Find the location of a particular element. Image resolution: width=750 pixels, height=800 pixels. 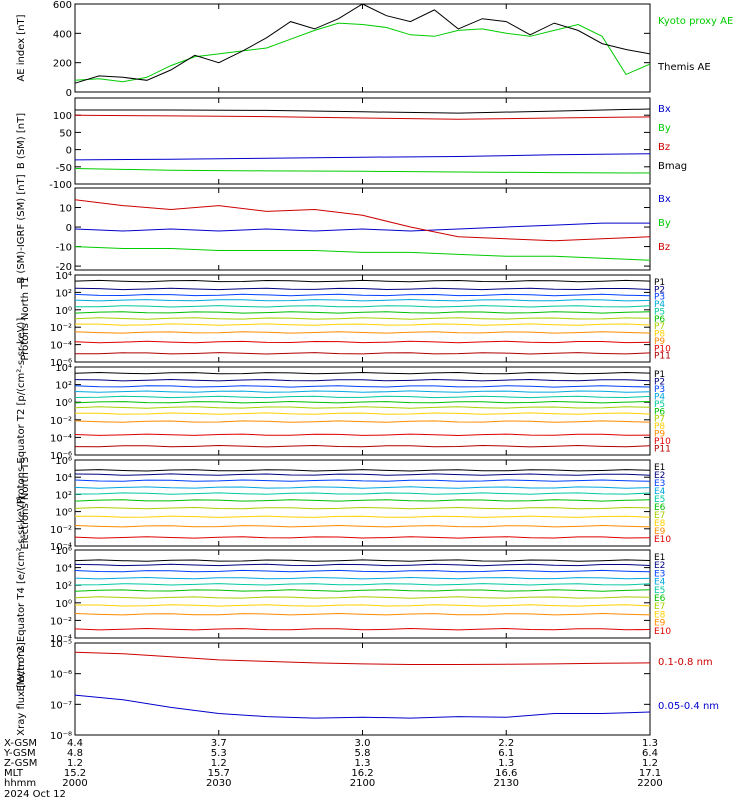

y-tick-label: 50 is located at coordinates (65, 133).